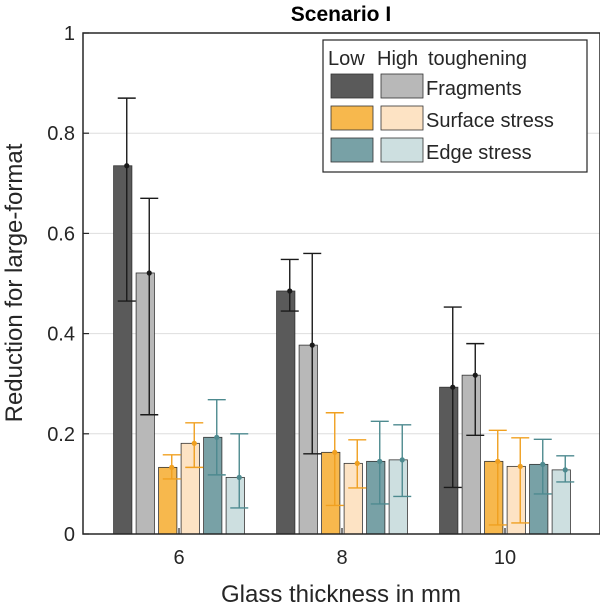  I want to click on x-tick-label: 6, so click(178, 558).